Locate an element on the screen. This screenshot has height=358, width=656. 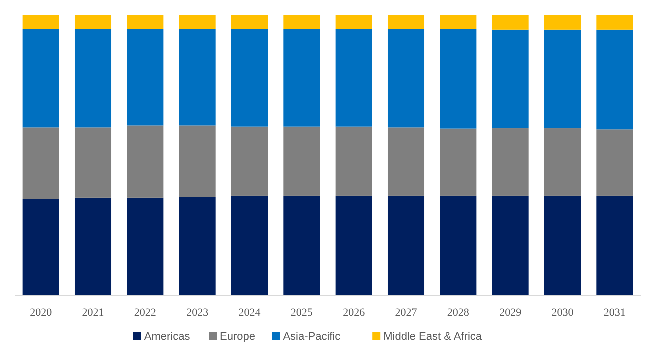
x-tick-label: 2026 is located at coordinates (354, 313).